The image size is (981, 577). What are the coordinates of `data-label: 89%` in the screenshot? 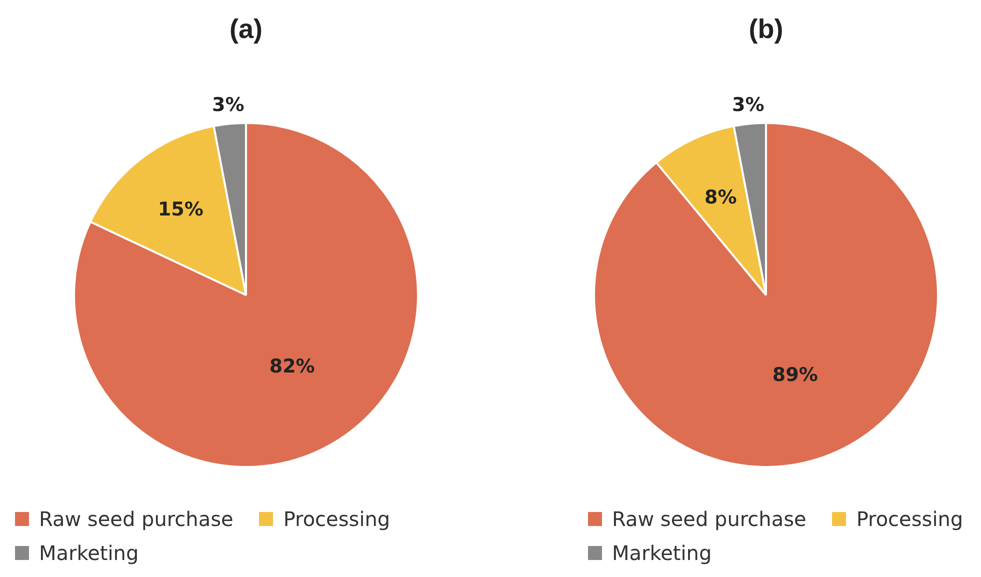 It's located at (795, 375).